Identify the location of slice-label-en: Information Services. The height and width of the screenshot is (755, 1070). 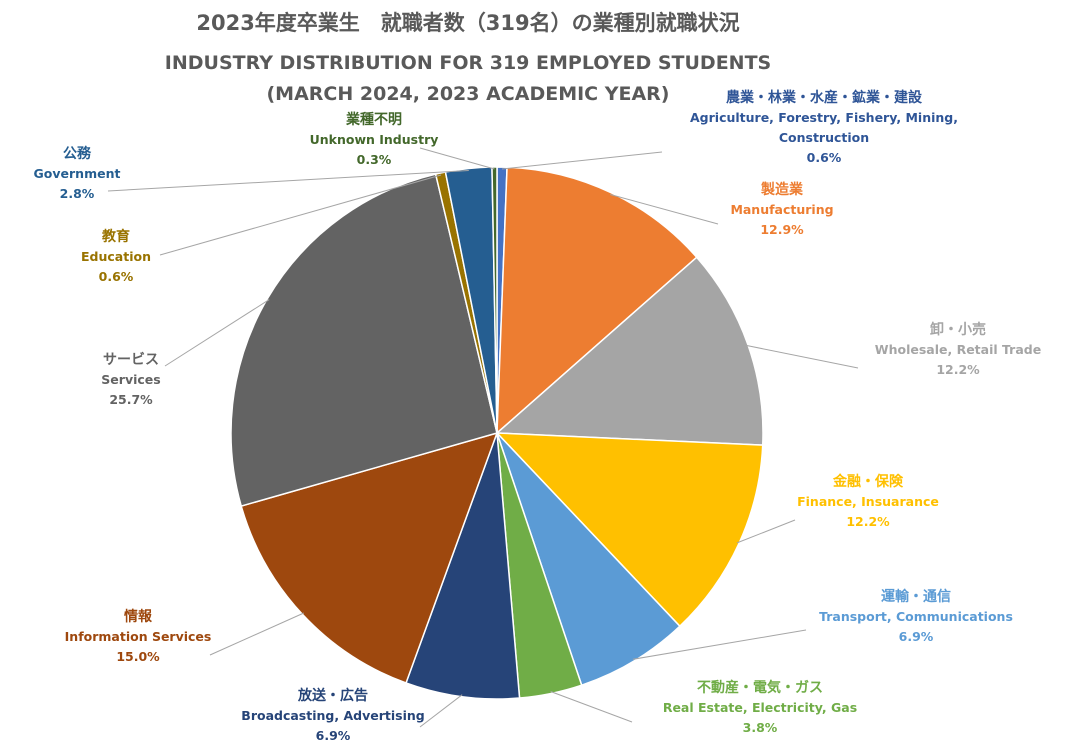
(138, 636).